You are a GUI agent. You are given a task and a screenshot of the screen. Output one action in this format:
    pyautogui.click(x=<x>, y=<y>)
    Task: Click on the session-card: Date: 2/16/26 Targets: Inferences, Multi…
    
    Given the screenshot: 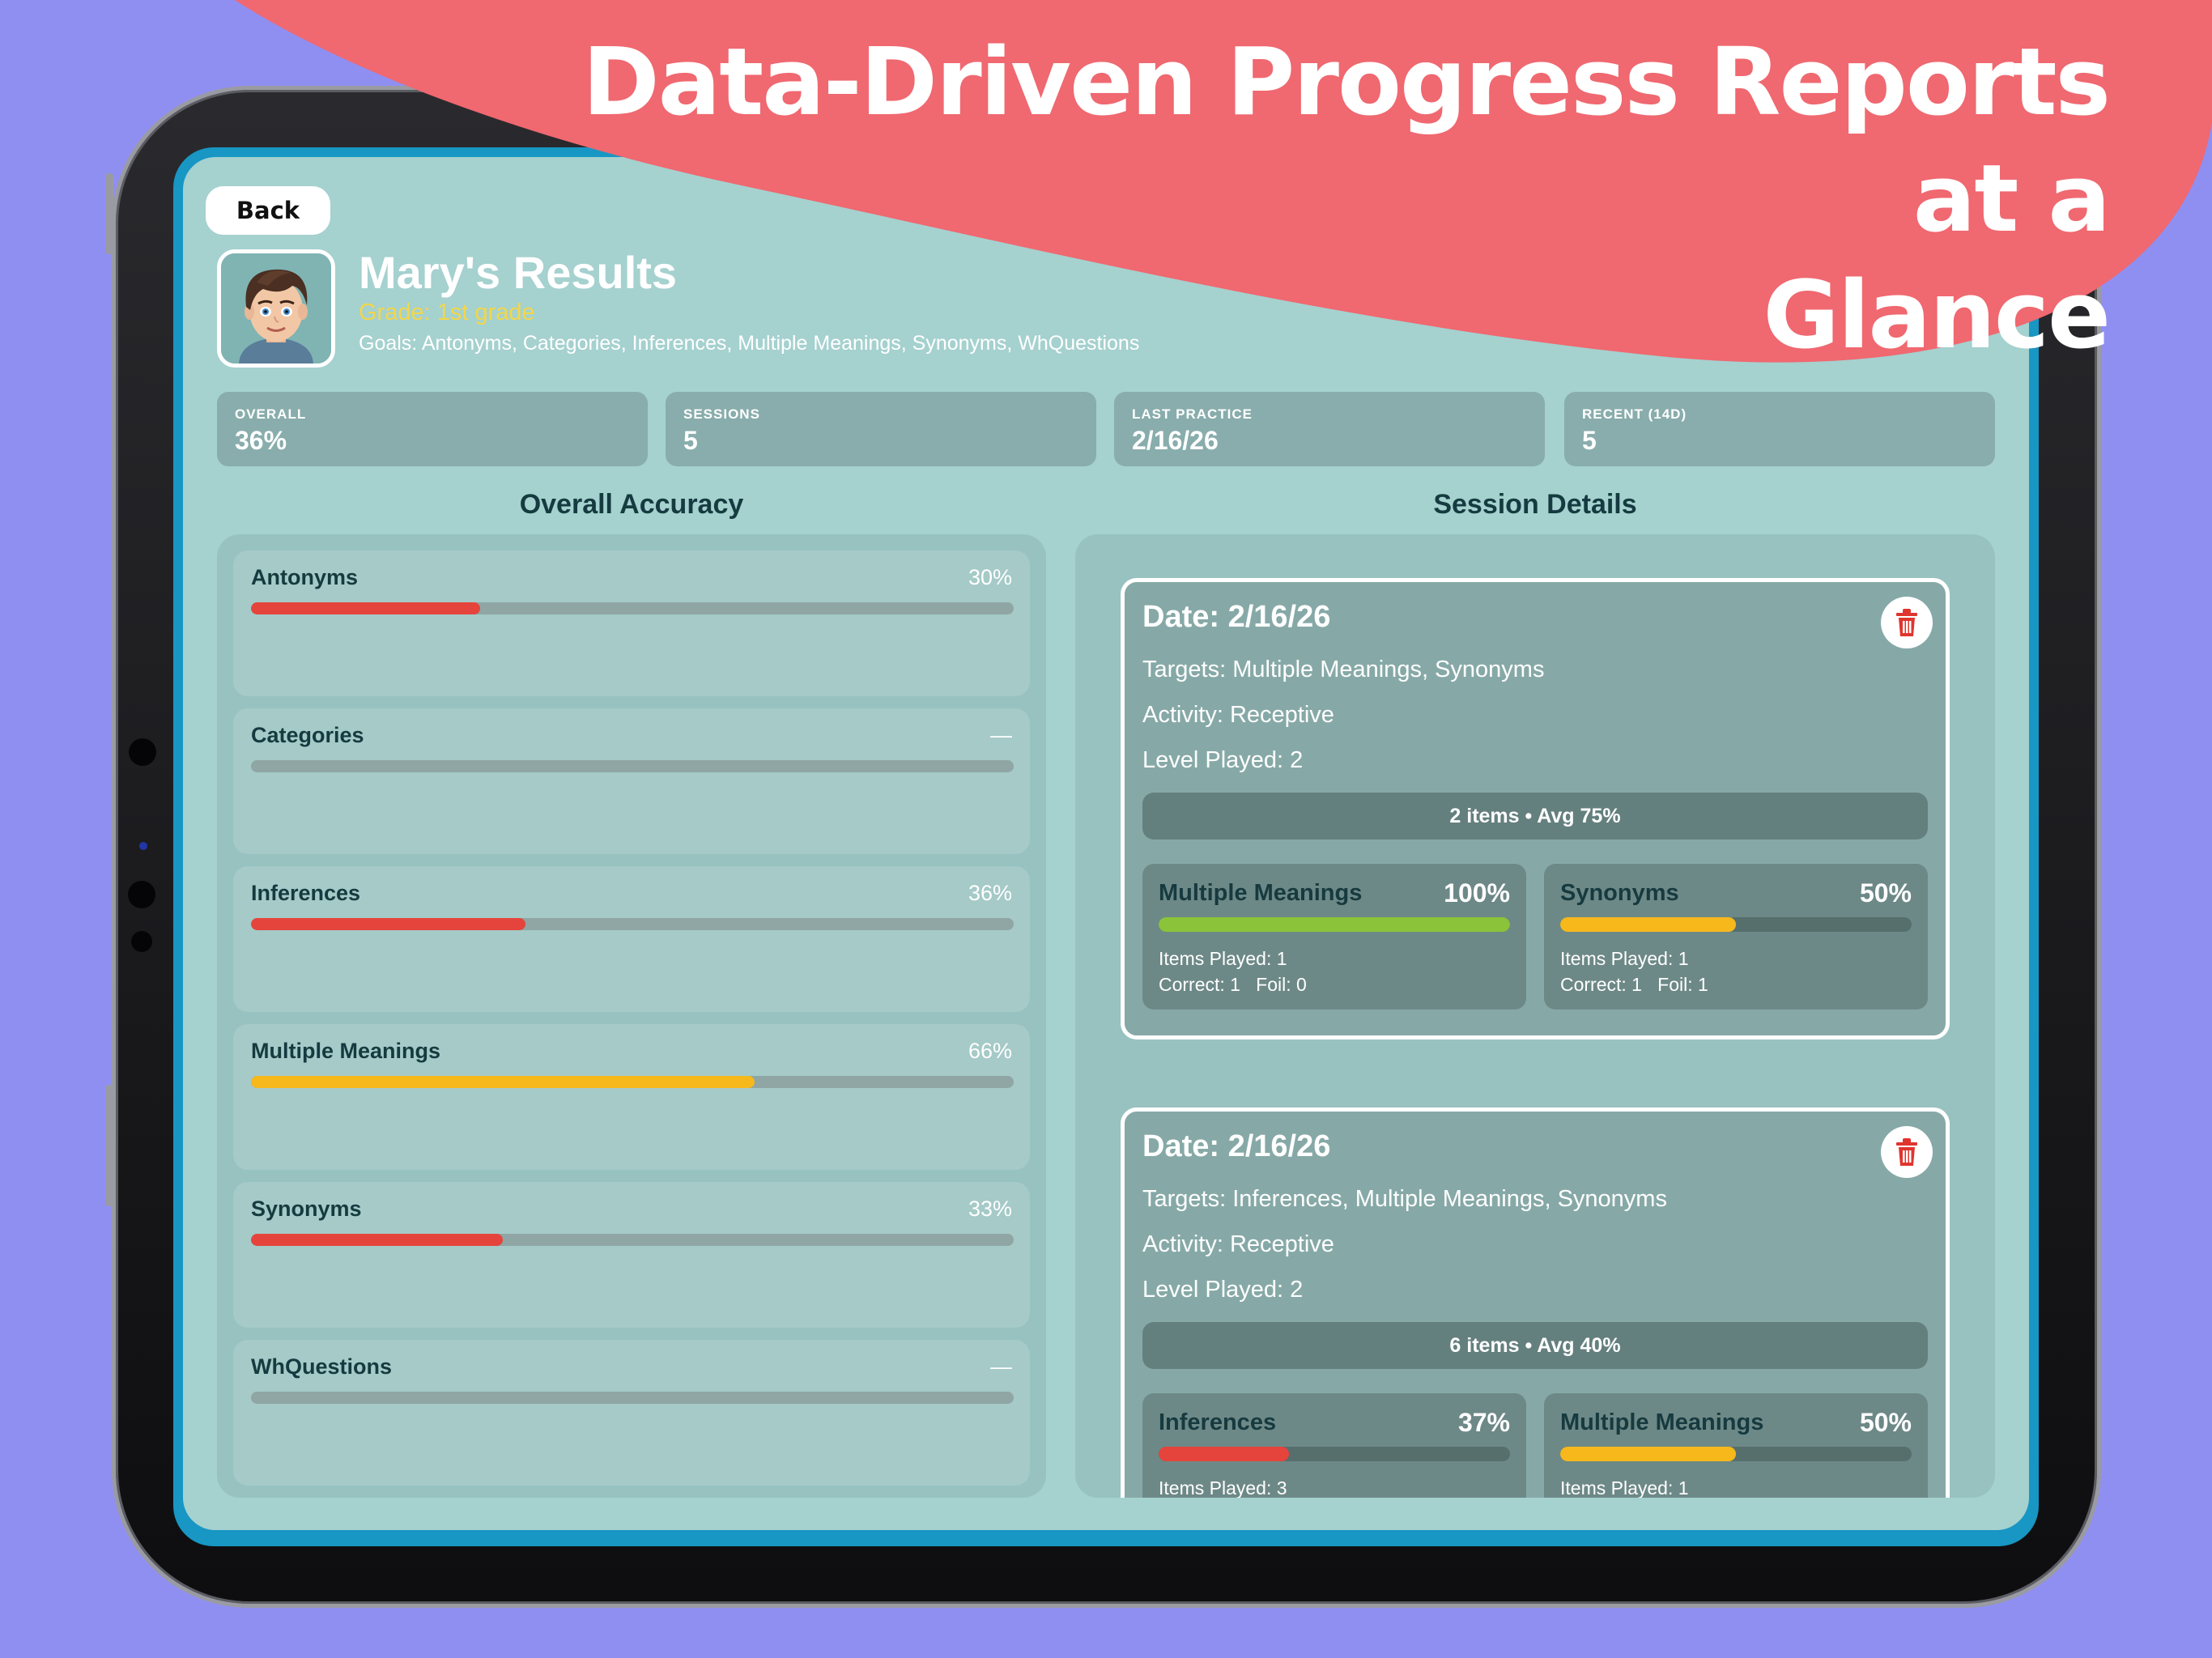 What is the action you would take?
    pyautogui.click(x=1536, y=1302)
    